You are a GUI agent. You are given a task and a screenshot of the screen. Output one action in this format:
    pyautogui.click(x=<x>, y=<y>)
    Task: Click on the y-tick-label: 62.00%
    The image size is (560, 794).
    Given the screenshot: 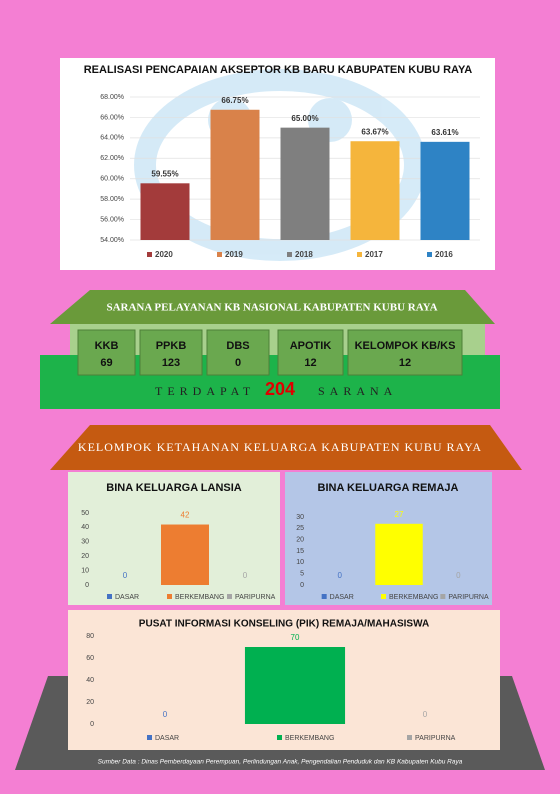 What is the action you would take?
    pyautogui.click(x=112, y=158)
    